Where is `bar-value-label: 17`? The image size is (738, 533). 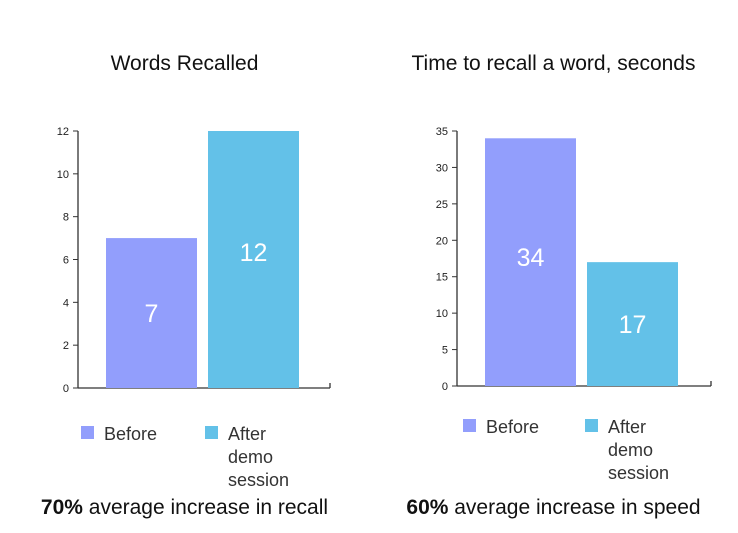 bar-value-label: 17 is located at coordinates (633, 325).